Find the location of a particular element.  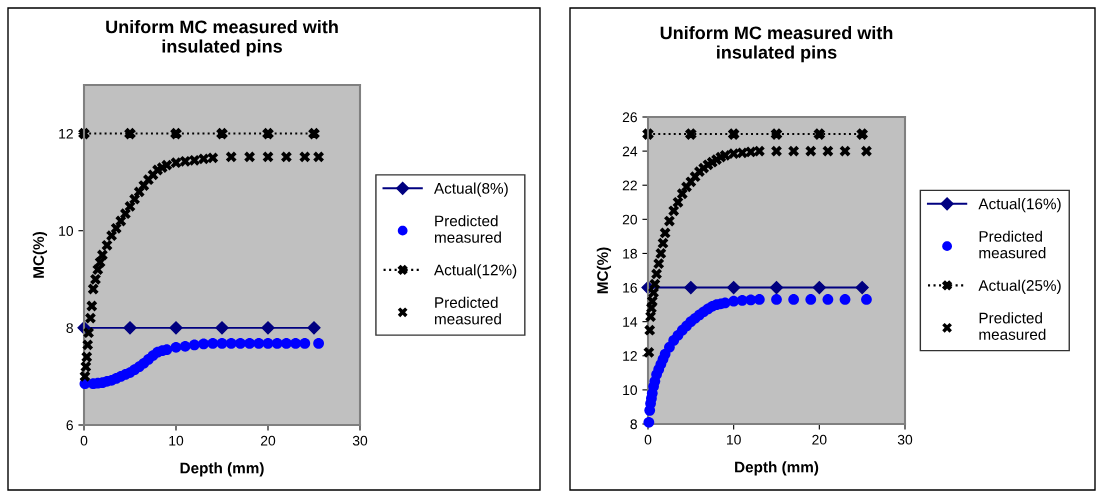

legend-label: Actual(25%) is located at coordinates (1019, 286).